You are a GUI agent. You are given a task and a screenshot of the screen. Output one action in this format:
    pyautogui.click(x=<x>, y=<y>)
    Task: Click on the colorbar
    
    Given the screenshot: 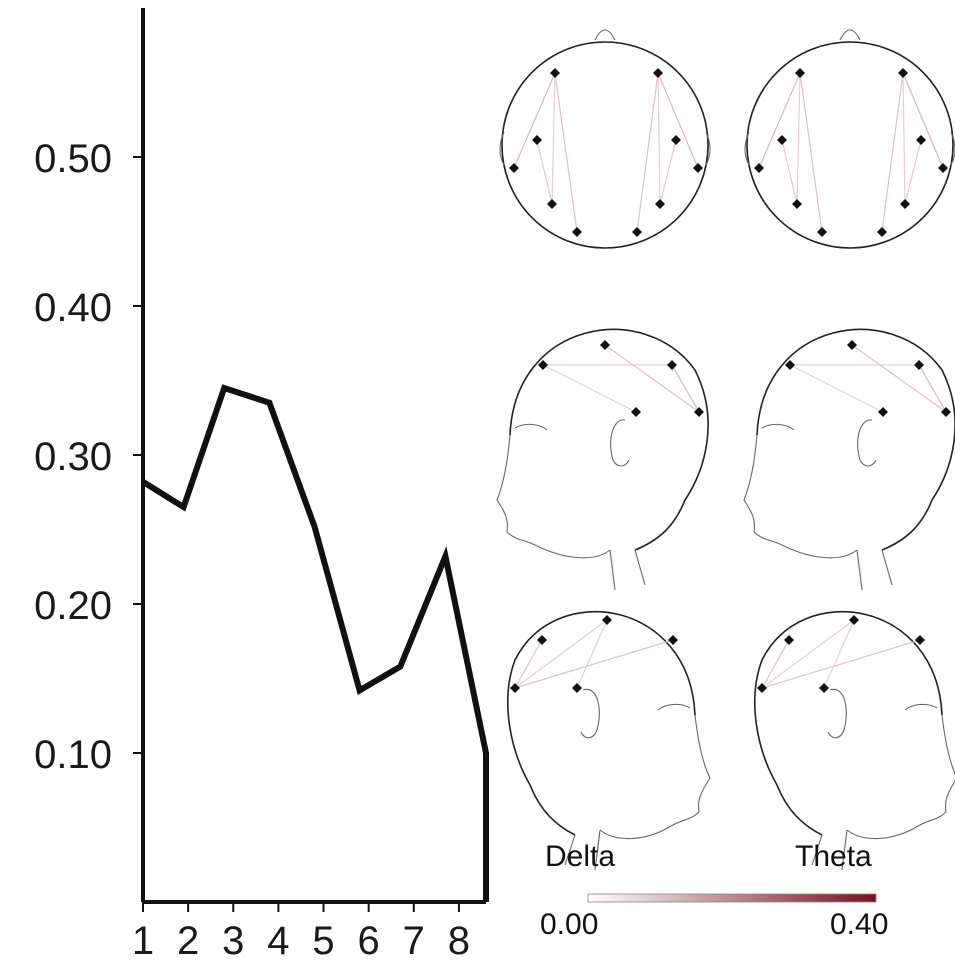 What is the action you would take?
    pyautogui.click(x=732, y=898)
    